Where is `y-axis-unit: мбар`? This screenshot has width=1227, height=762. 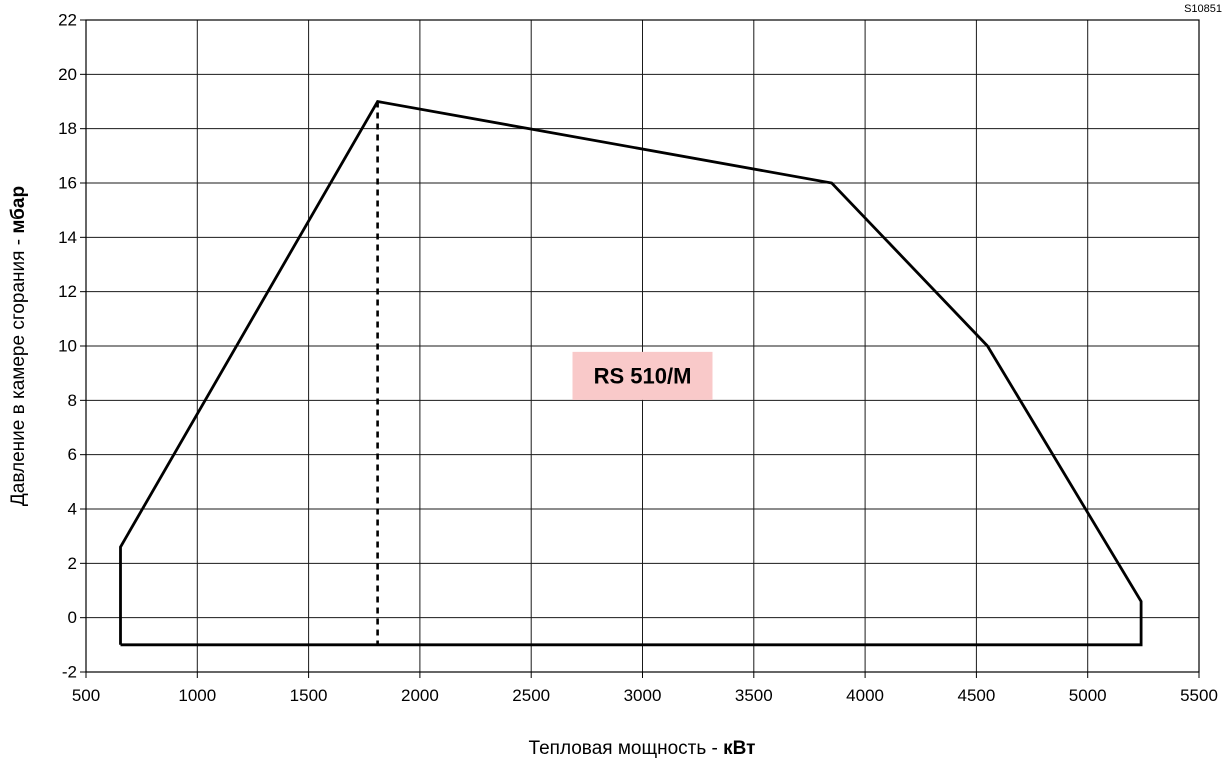
y-axis-unit: мбар is located at coordinates (18, 210).